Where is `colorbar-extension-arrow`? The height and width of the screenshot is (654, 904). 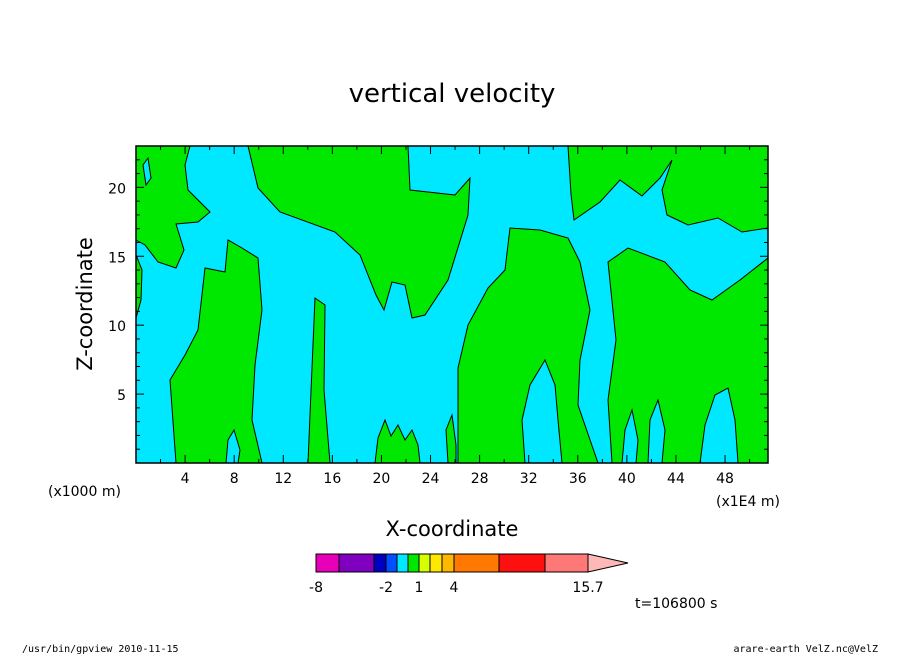 colorbar-extension-arrow is located at coordinates (608, 563).